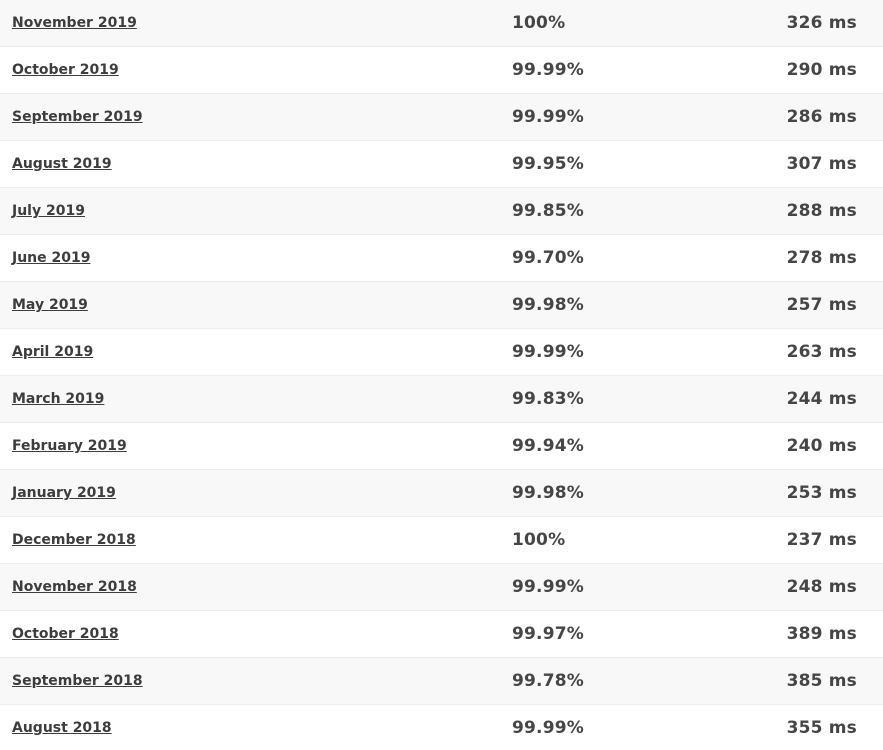  I want to click on uptime-value: 99.83%, so click(548, 399).